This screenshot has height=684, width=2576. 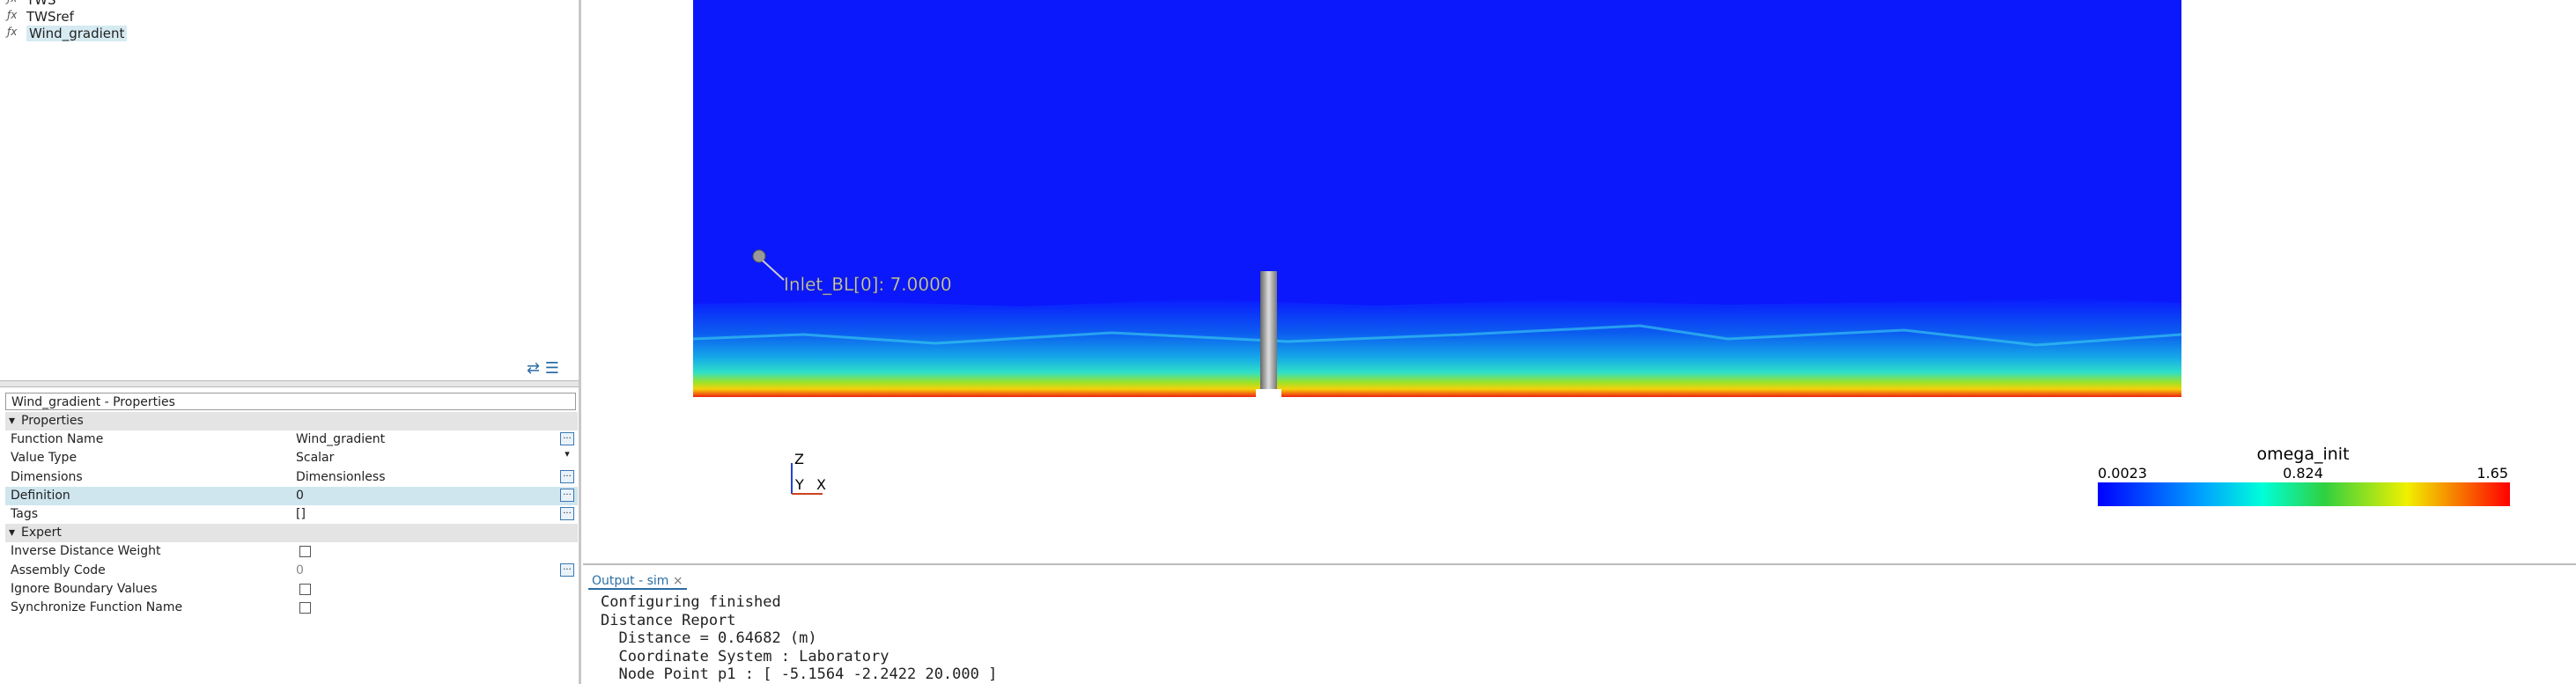 I want to click on tower-base, so click(x=1268, y=394).